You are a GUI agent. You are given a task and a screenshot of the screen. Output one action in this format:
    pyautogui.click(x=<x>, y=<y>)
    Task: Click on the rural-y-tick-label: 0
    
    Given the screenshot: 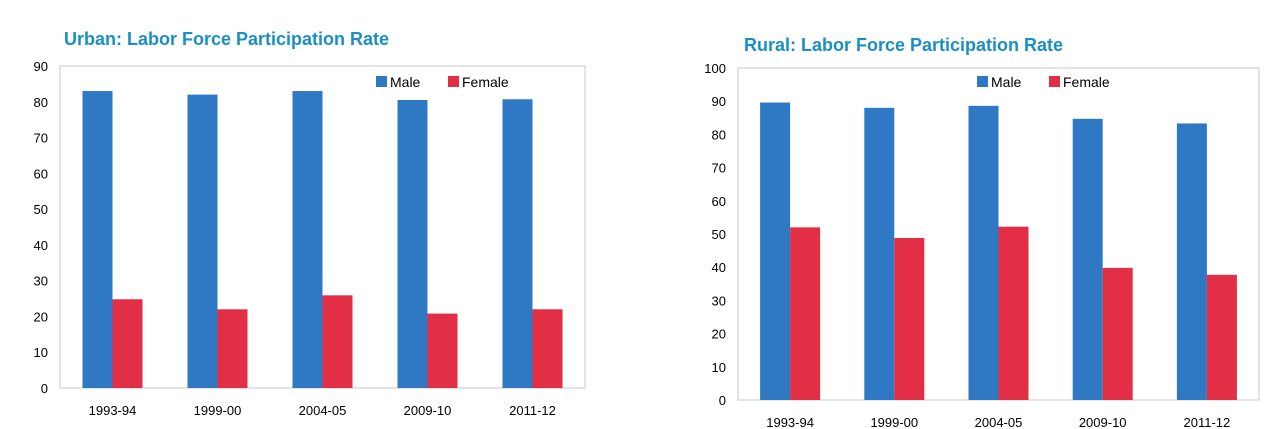 What is the action you would take?
    pyautogui.click(x=722, y=400)
    